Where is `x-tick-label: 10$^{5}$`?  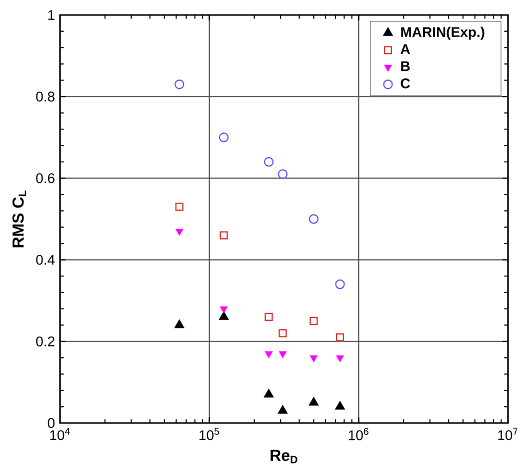 x-tick-label: 10$^{5}$ is located at coordinates (210, 434).